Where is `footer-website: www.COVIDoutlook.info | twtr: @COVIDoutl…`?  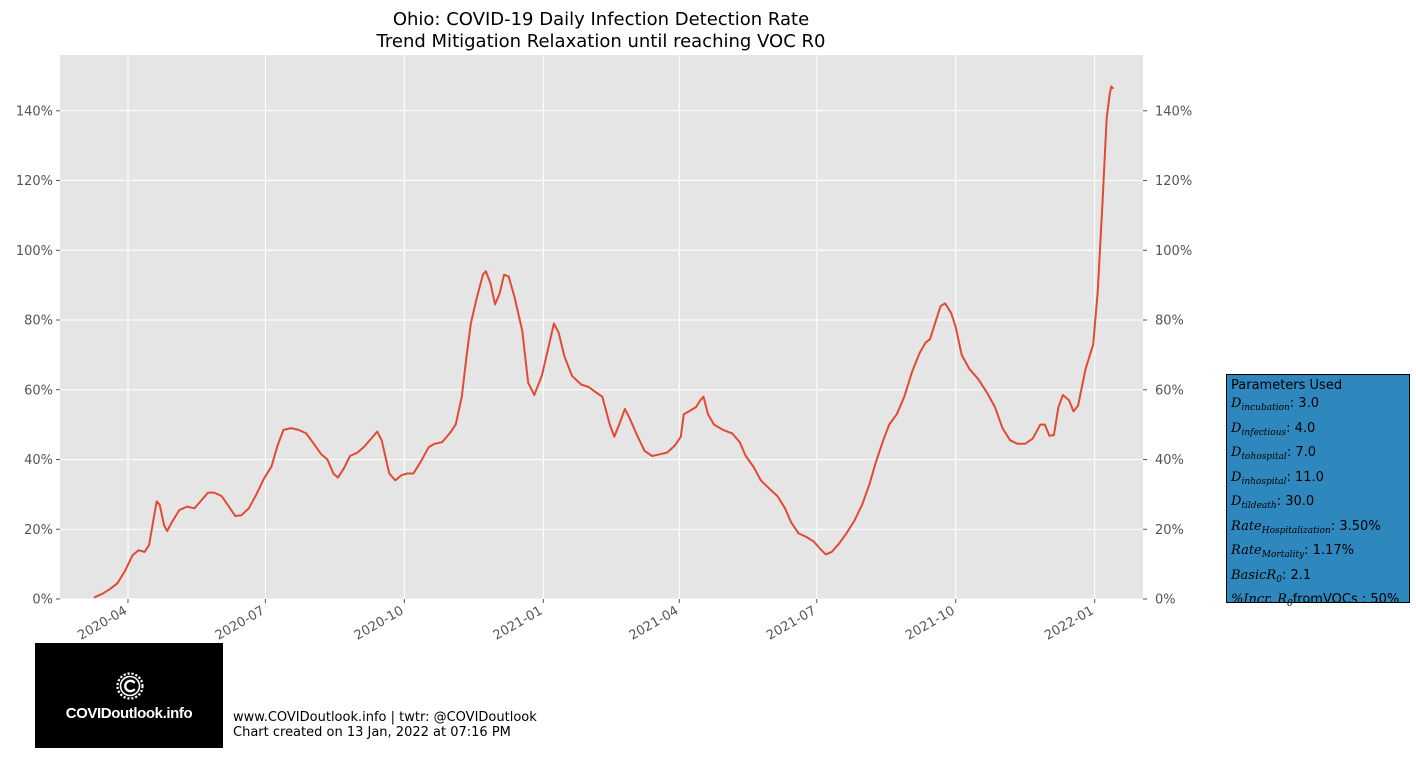 footer-website: www.COVIDoutlook.info | twtr: @COVIDoutl… is located at coordinates (385, 717).